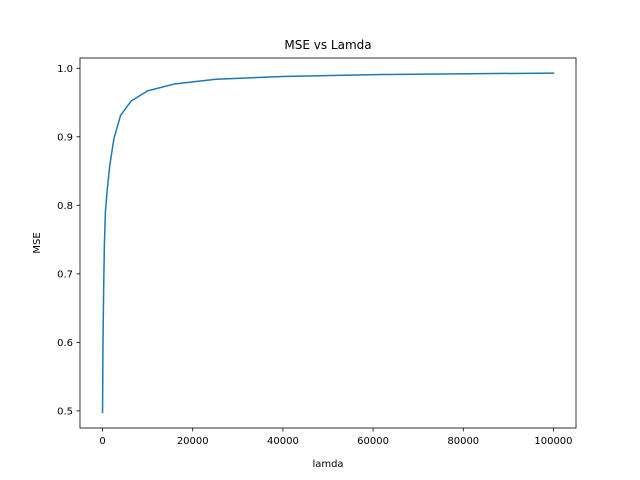  What do you see at coordinates (283, 441) in the screenshot?
I see `x-tick-label: 40000` at bounding box center [283, 441].